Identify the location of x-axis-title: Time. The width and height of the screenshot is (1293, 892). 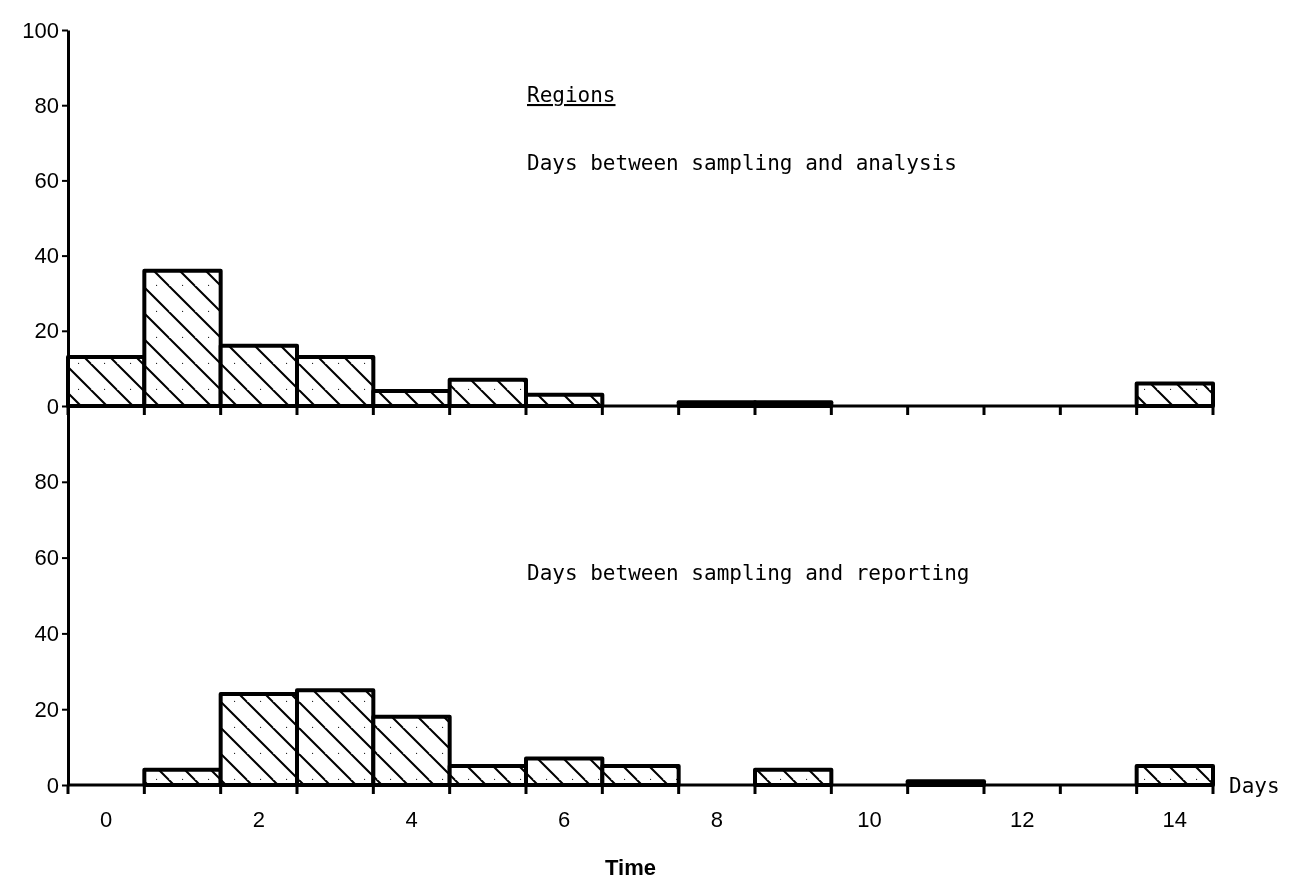
(630, 867).